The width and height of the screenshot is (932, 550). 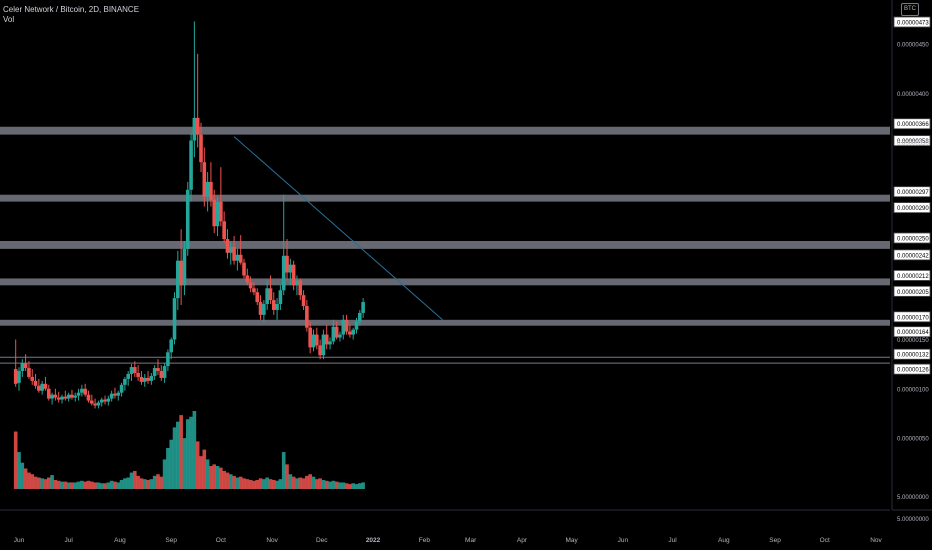 I want to click on trendline, so click(x=338, y=228).